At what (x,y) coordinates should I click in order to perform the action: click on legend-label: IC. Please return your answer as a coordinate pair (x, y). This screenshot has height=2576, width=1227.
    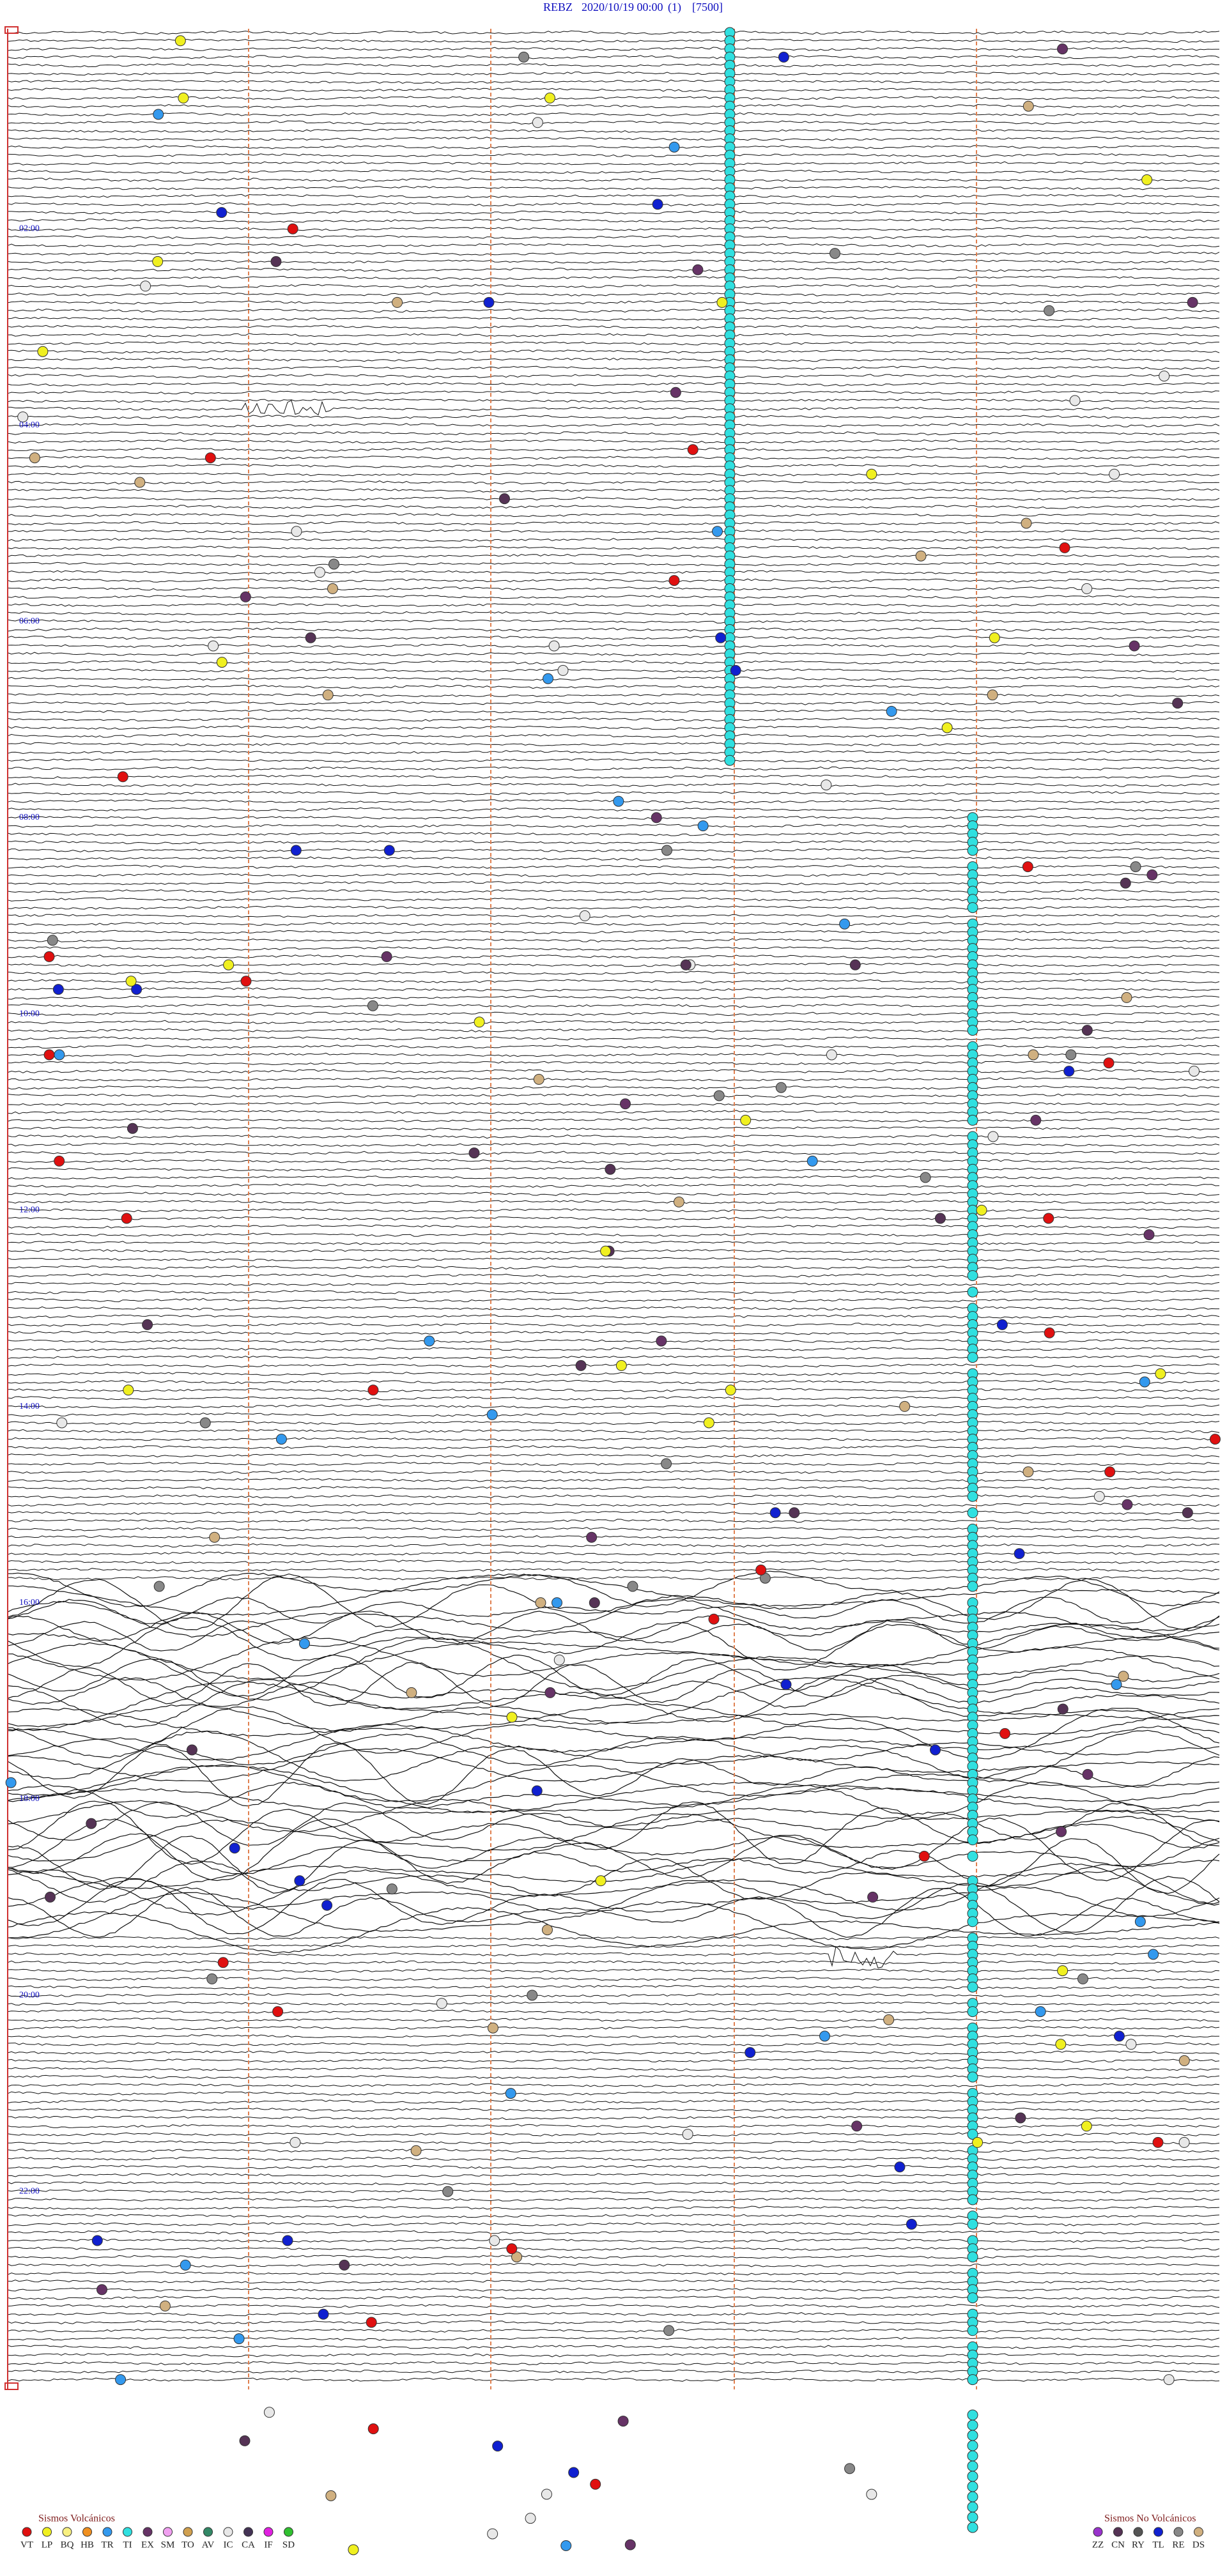
    Looking at the image, I should click on (228, 2545).